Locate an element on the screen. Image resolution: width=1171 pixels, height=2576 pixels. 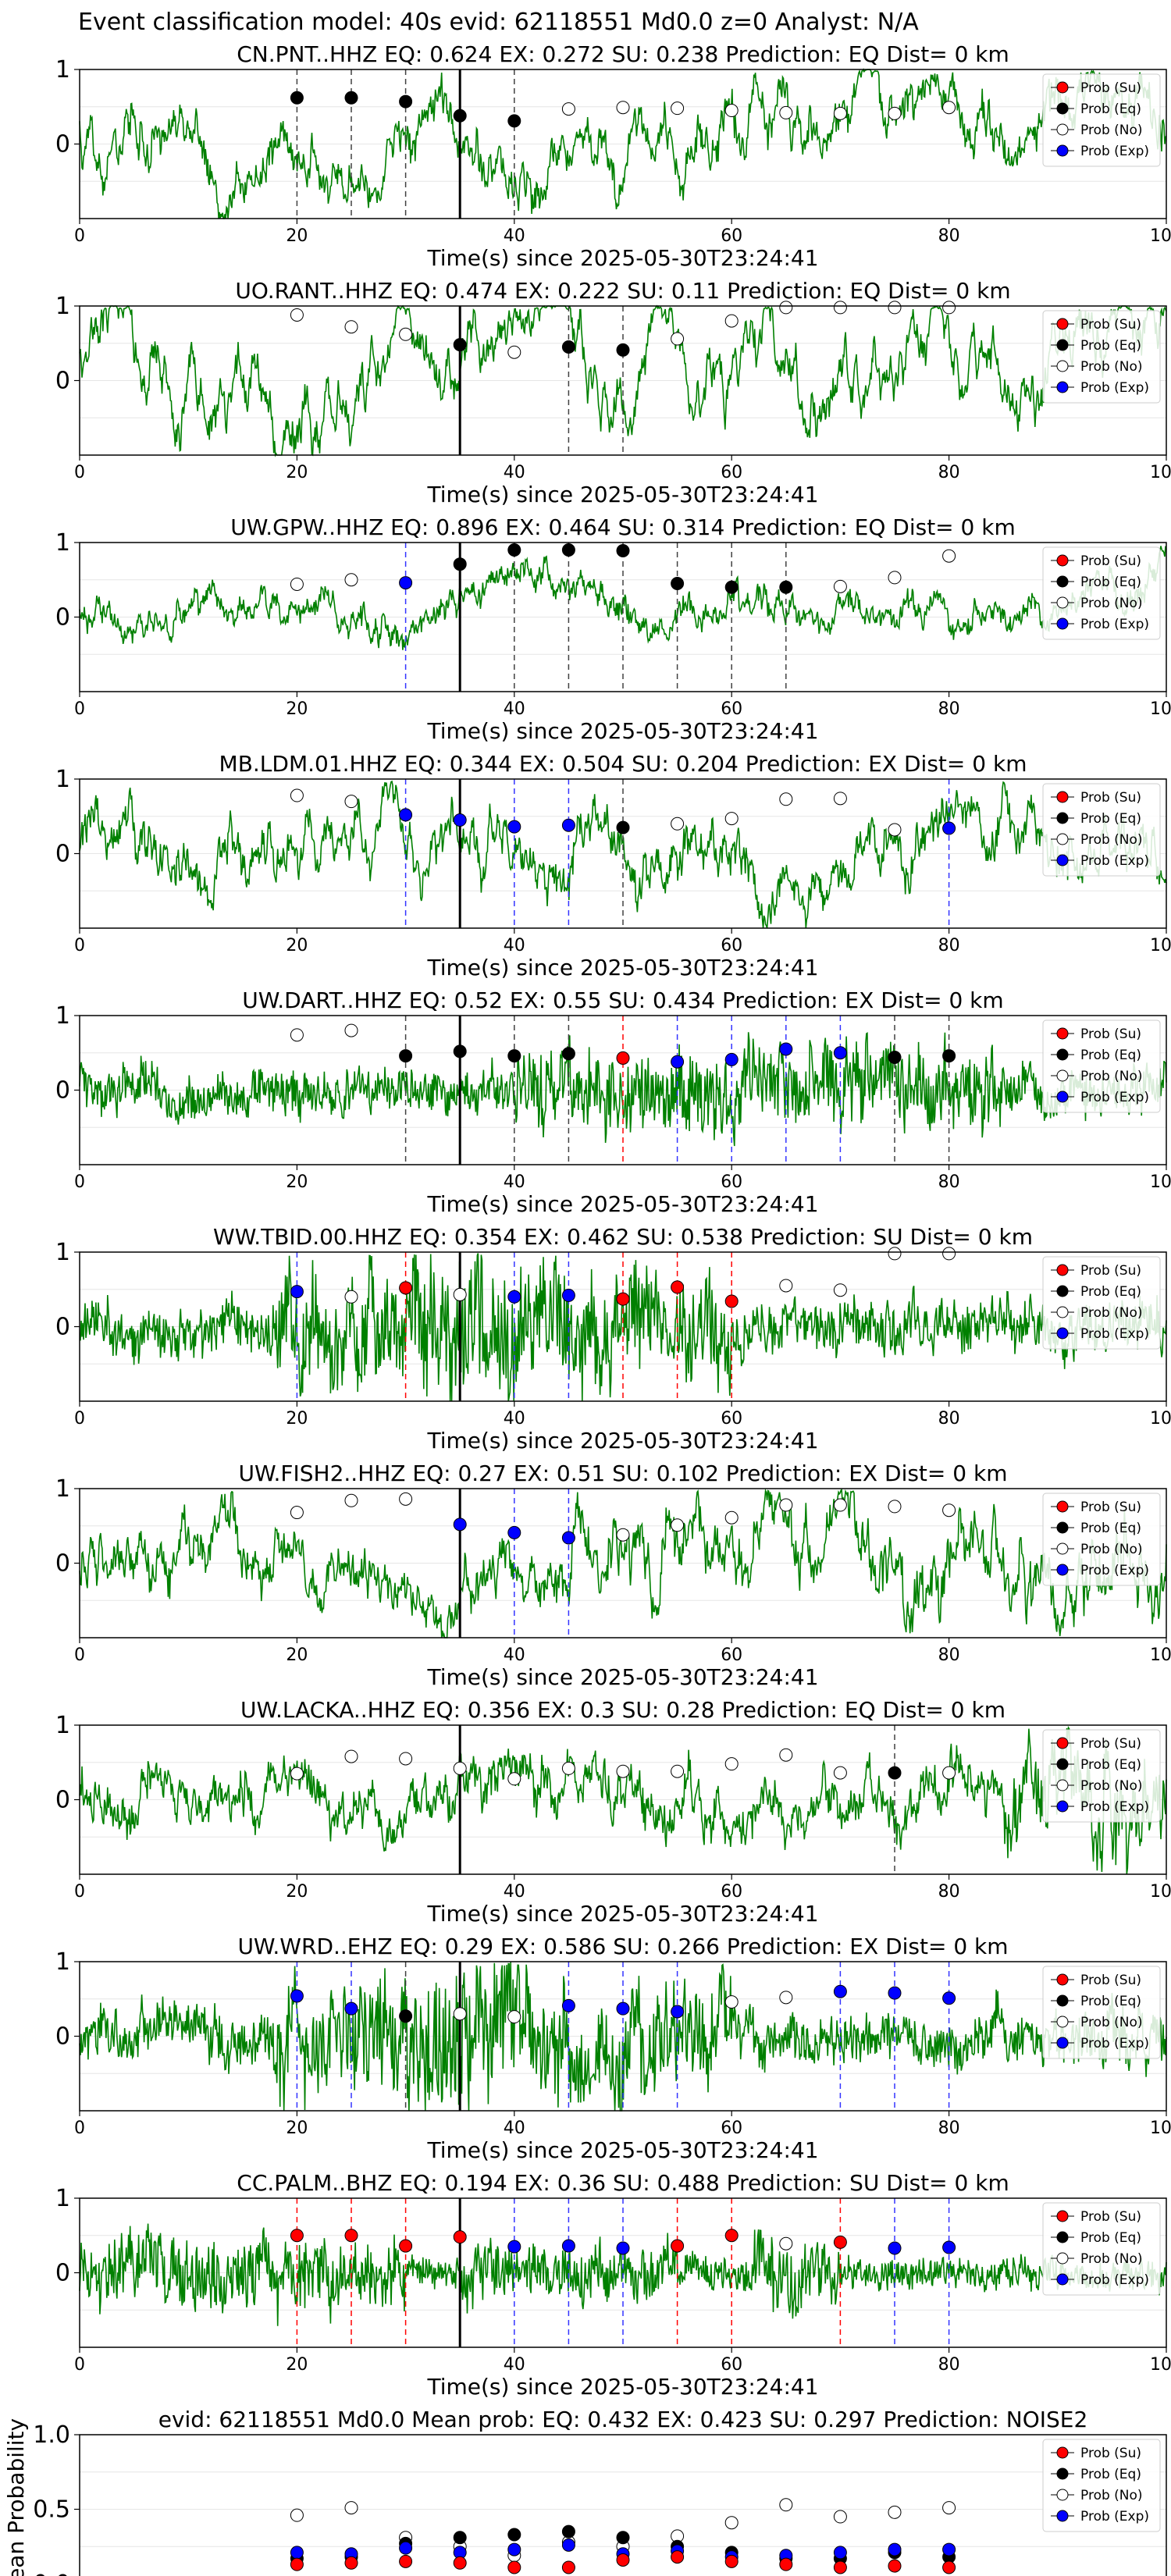
axes-frame is located at coordinates (623, 2272).